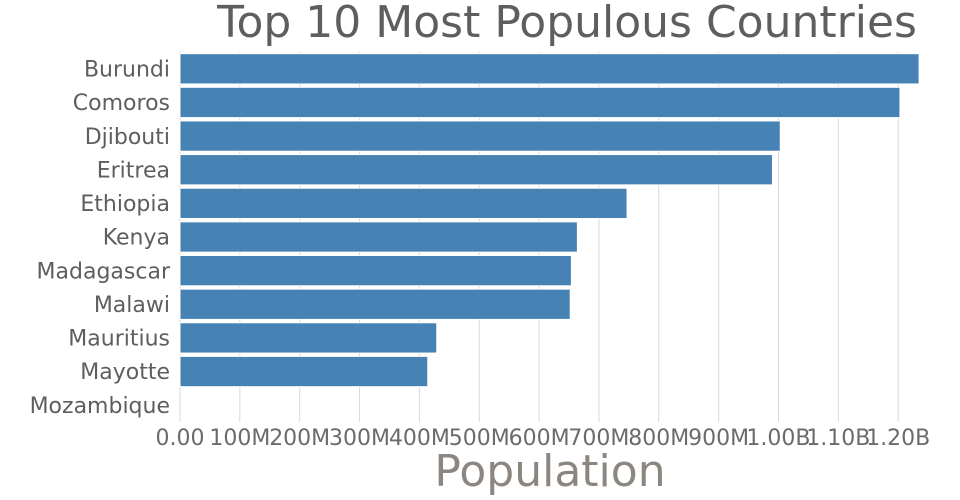 The width and height of the screenshot is (960, 500). I want to click on bar-mayotte, so click(304, 371).